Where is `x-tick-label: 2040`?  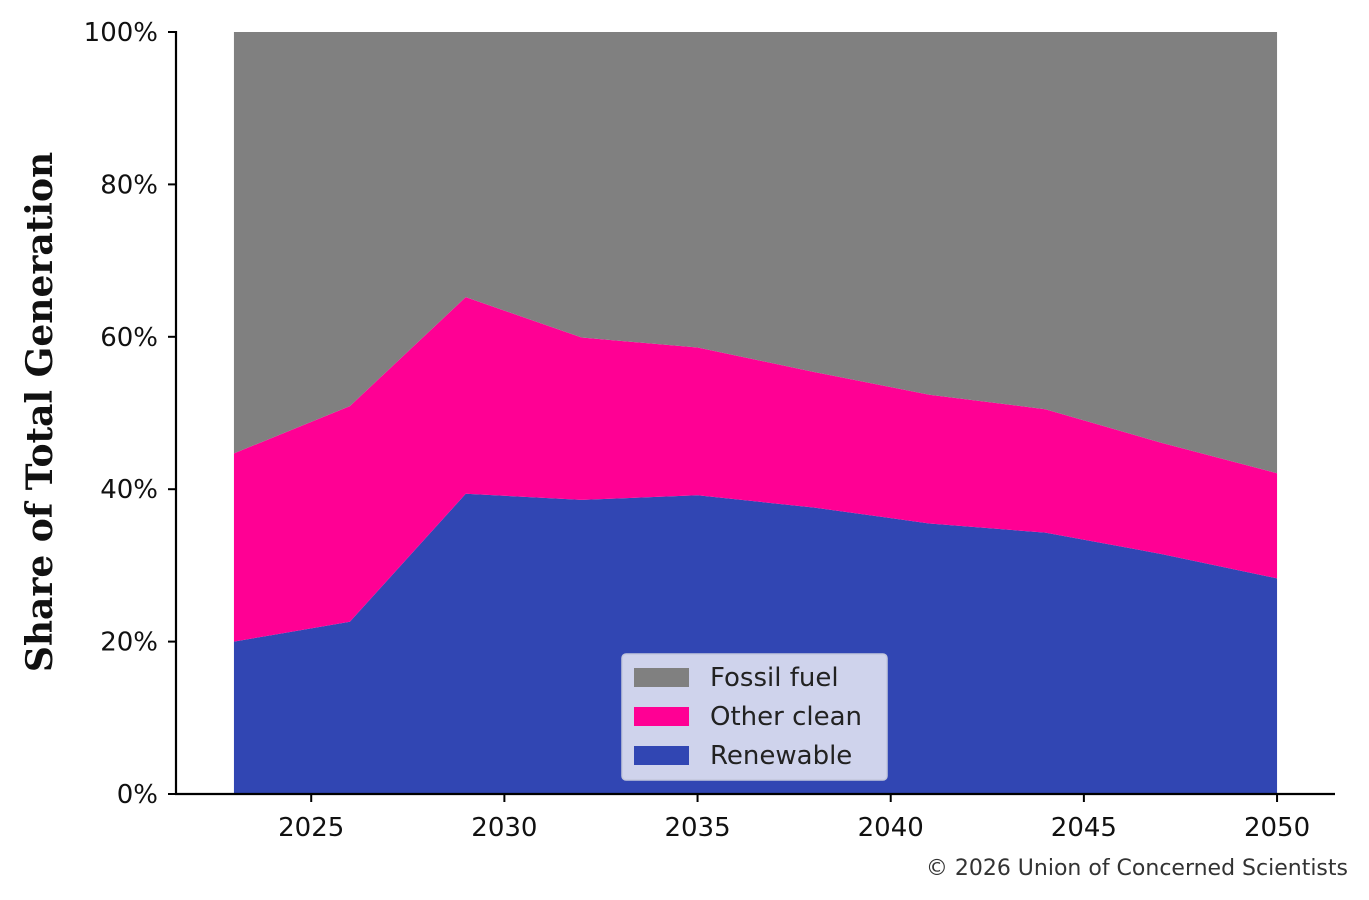 x-tick-label: 2040 is located at coordinates (891, 828).